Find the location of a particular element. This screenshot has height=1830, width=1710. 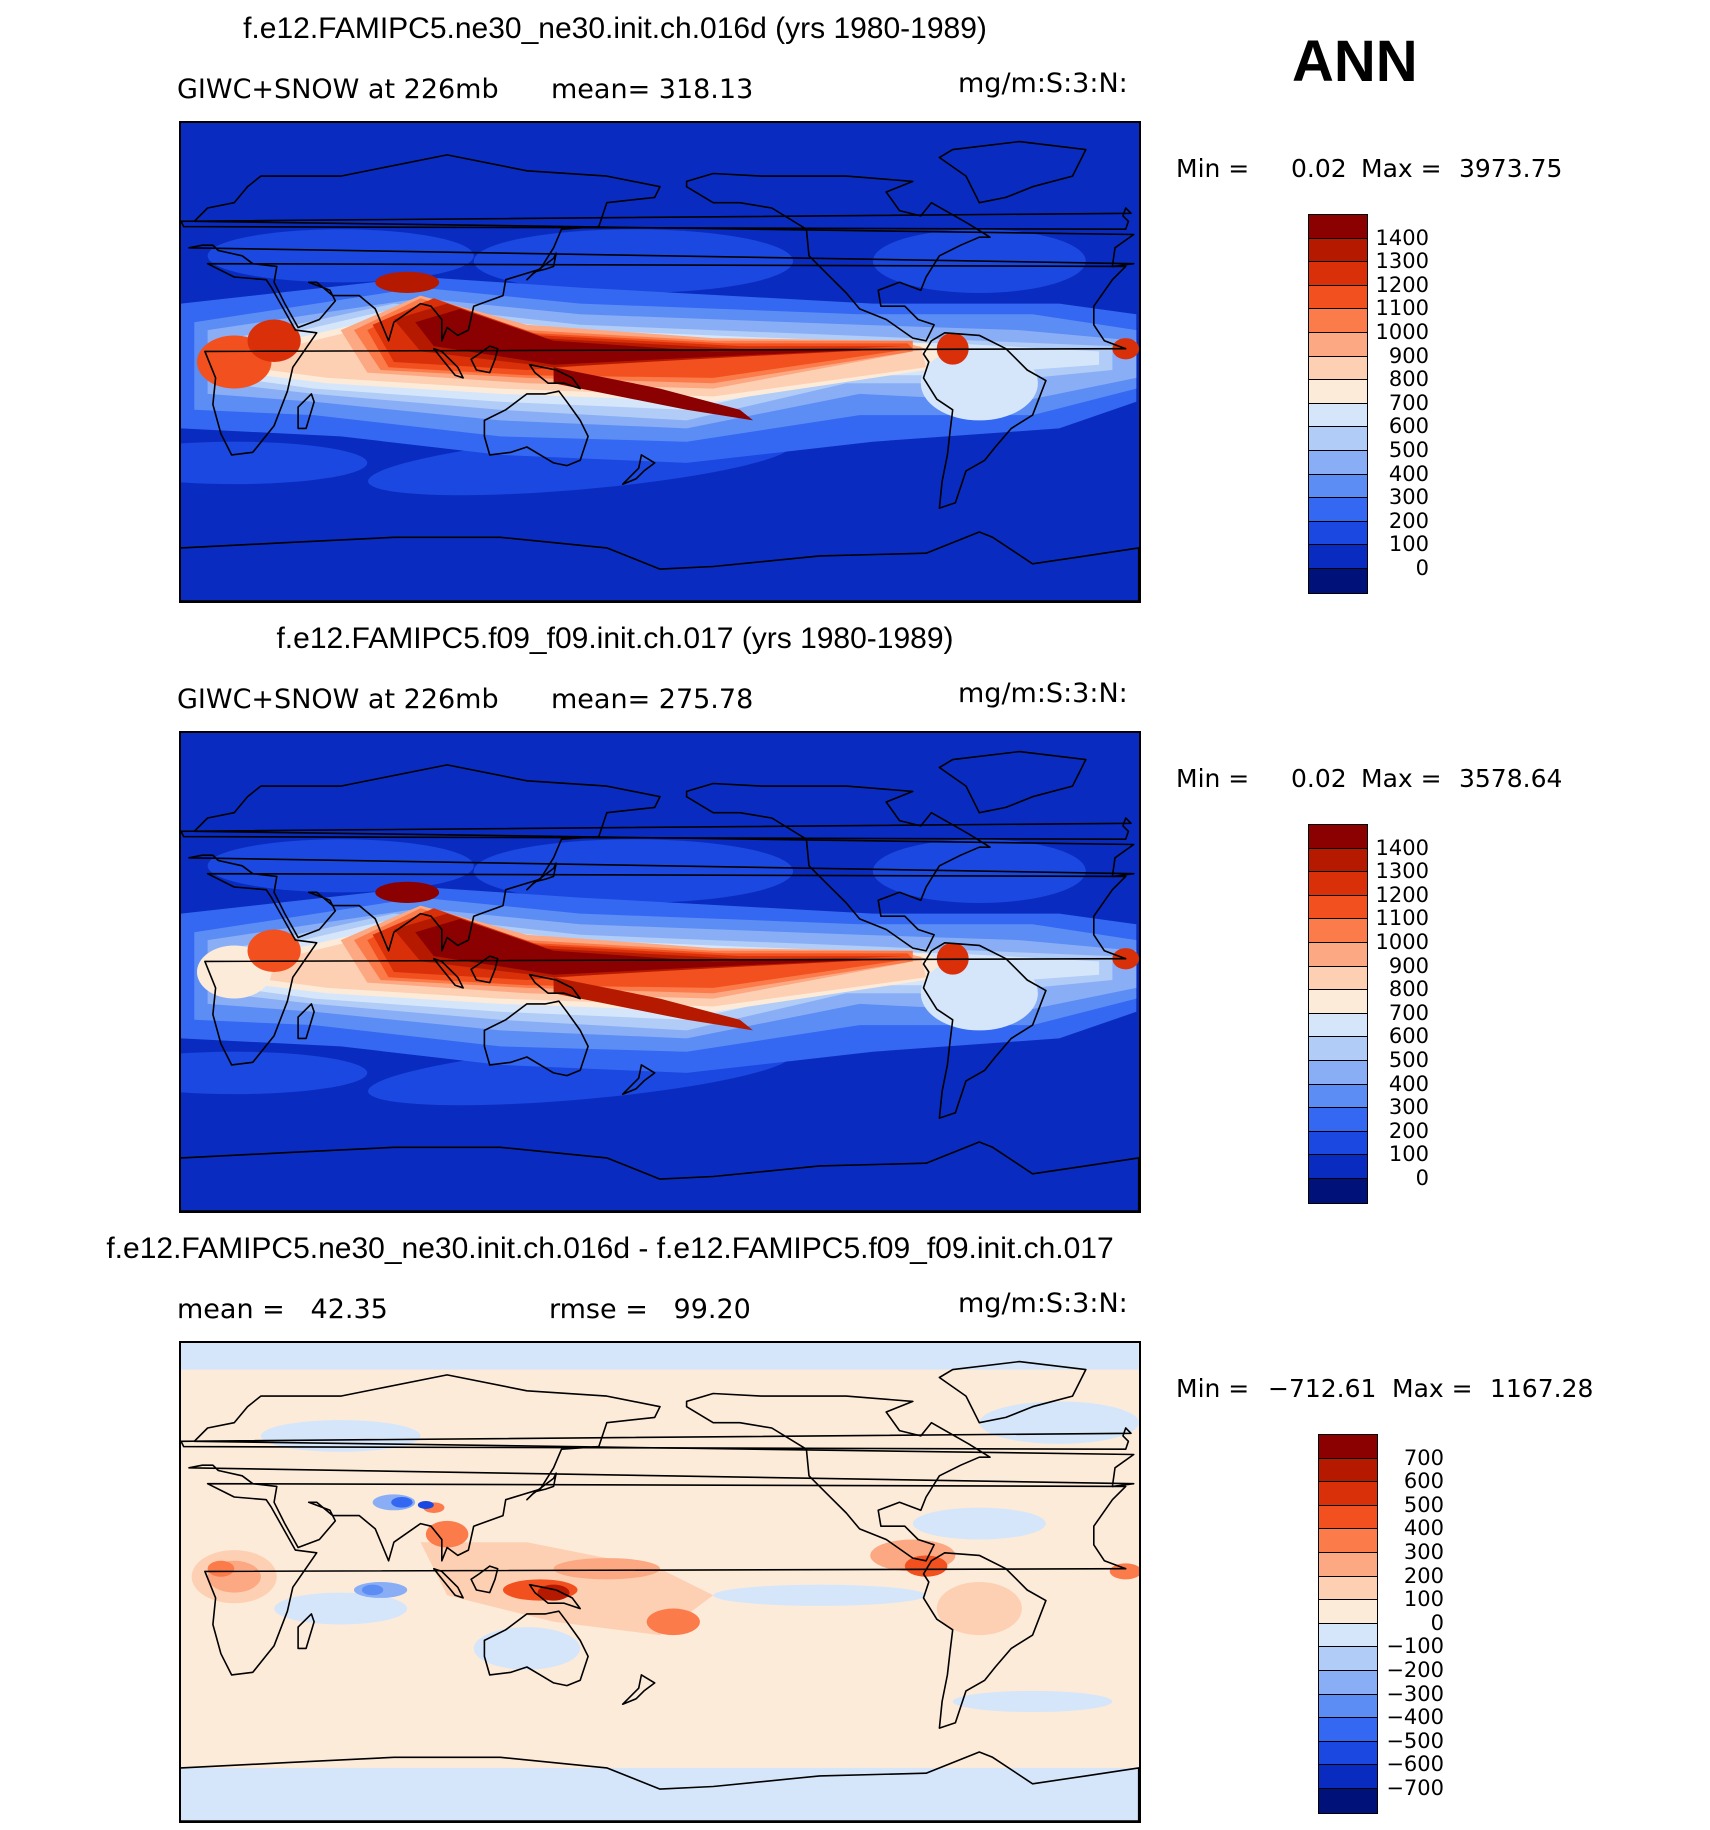

colorbar-tick-label: 700 is located at coordinates (1408, 1012).